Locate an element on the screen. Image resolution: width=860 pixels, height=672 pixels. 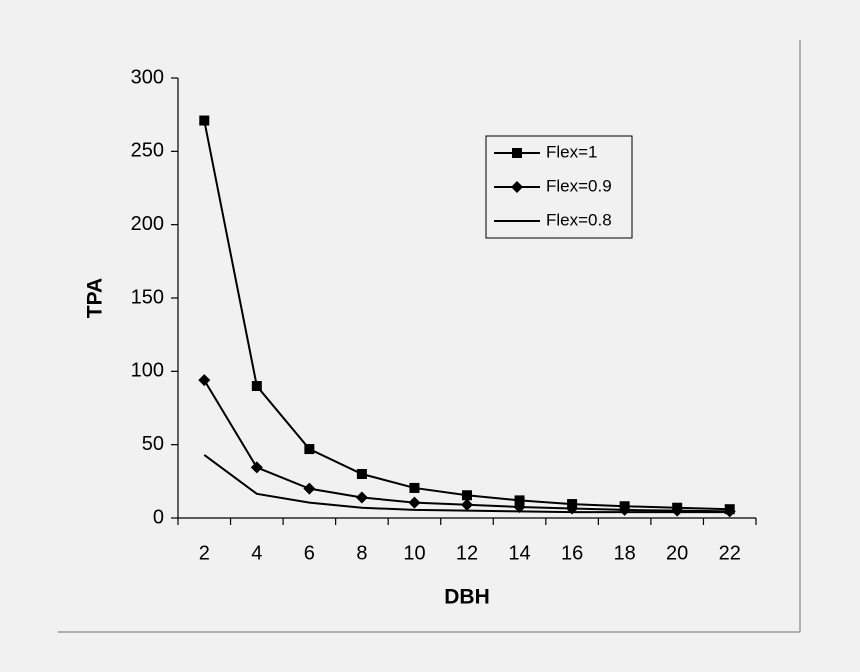
x-tick-label: 8 is located at coordinates (361, 553).